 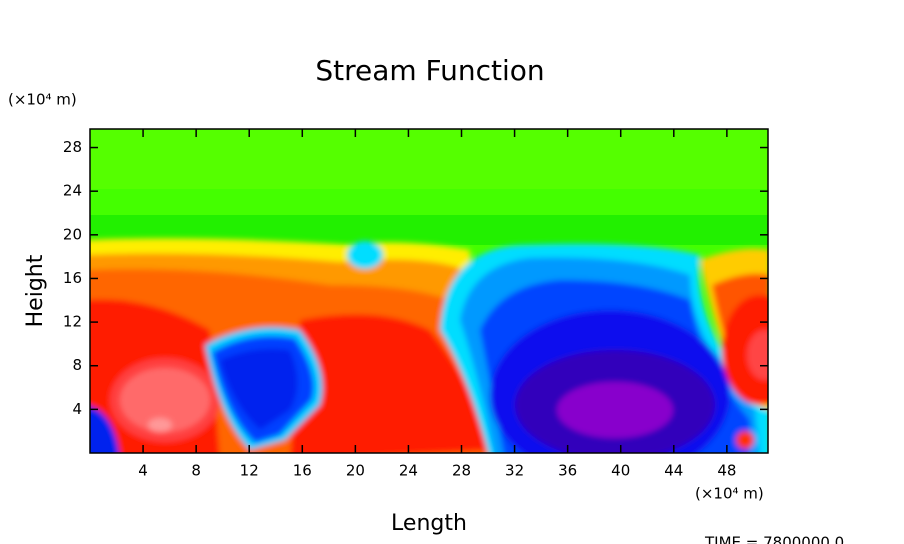 What do you see at coordinates (620, 471) in the screenshot?
I see `x-tick-label: 40` at bounding box center [620, 471].